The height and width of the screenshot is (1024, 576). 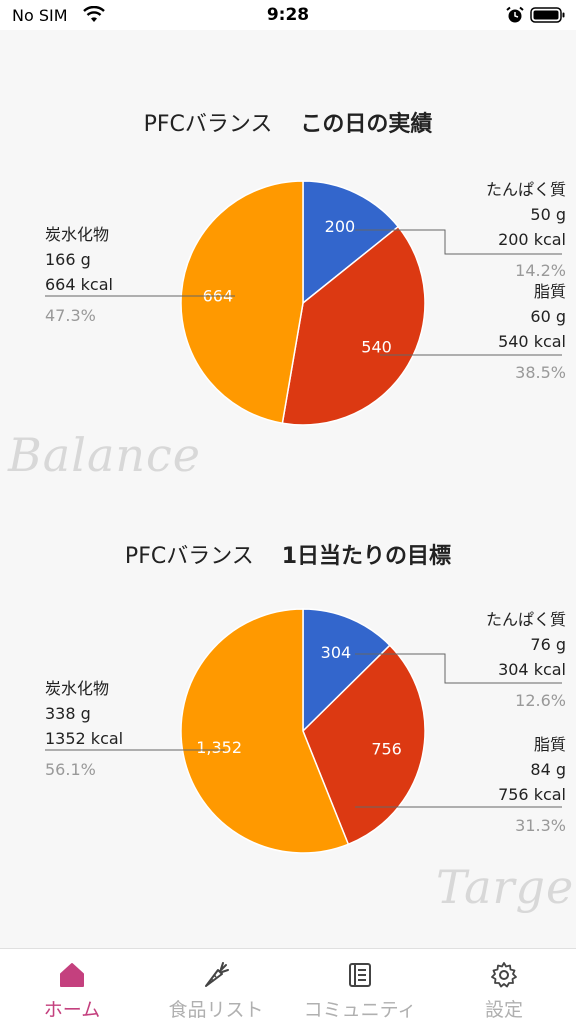 What do you see at coordinates (548, 644) in the screenshot?
I see `target-protein-grams: 76 g` at bounding box center [548, 644].